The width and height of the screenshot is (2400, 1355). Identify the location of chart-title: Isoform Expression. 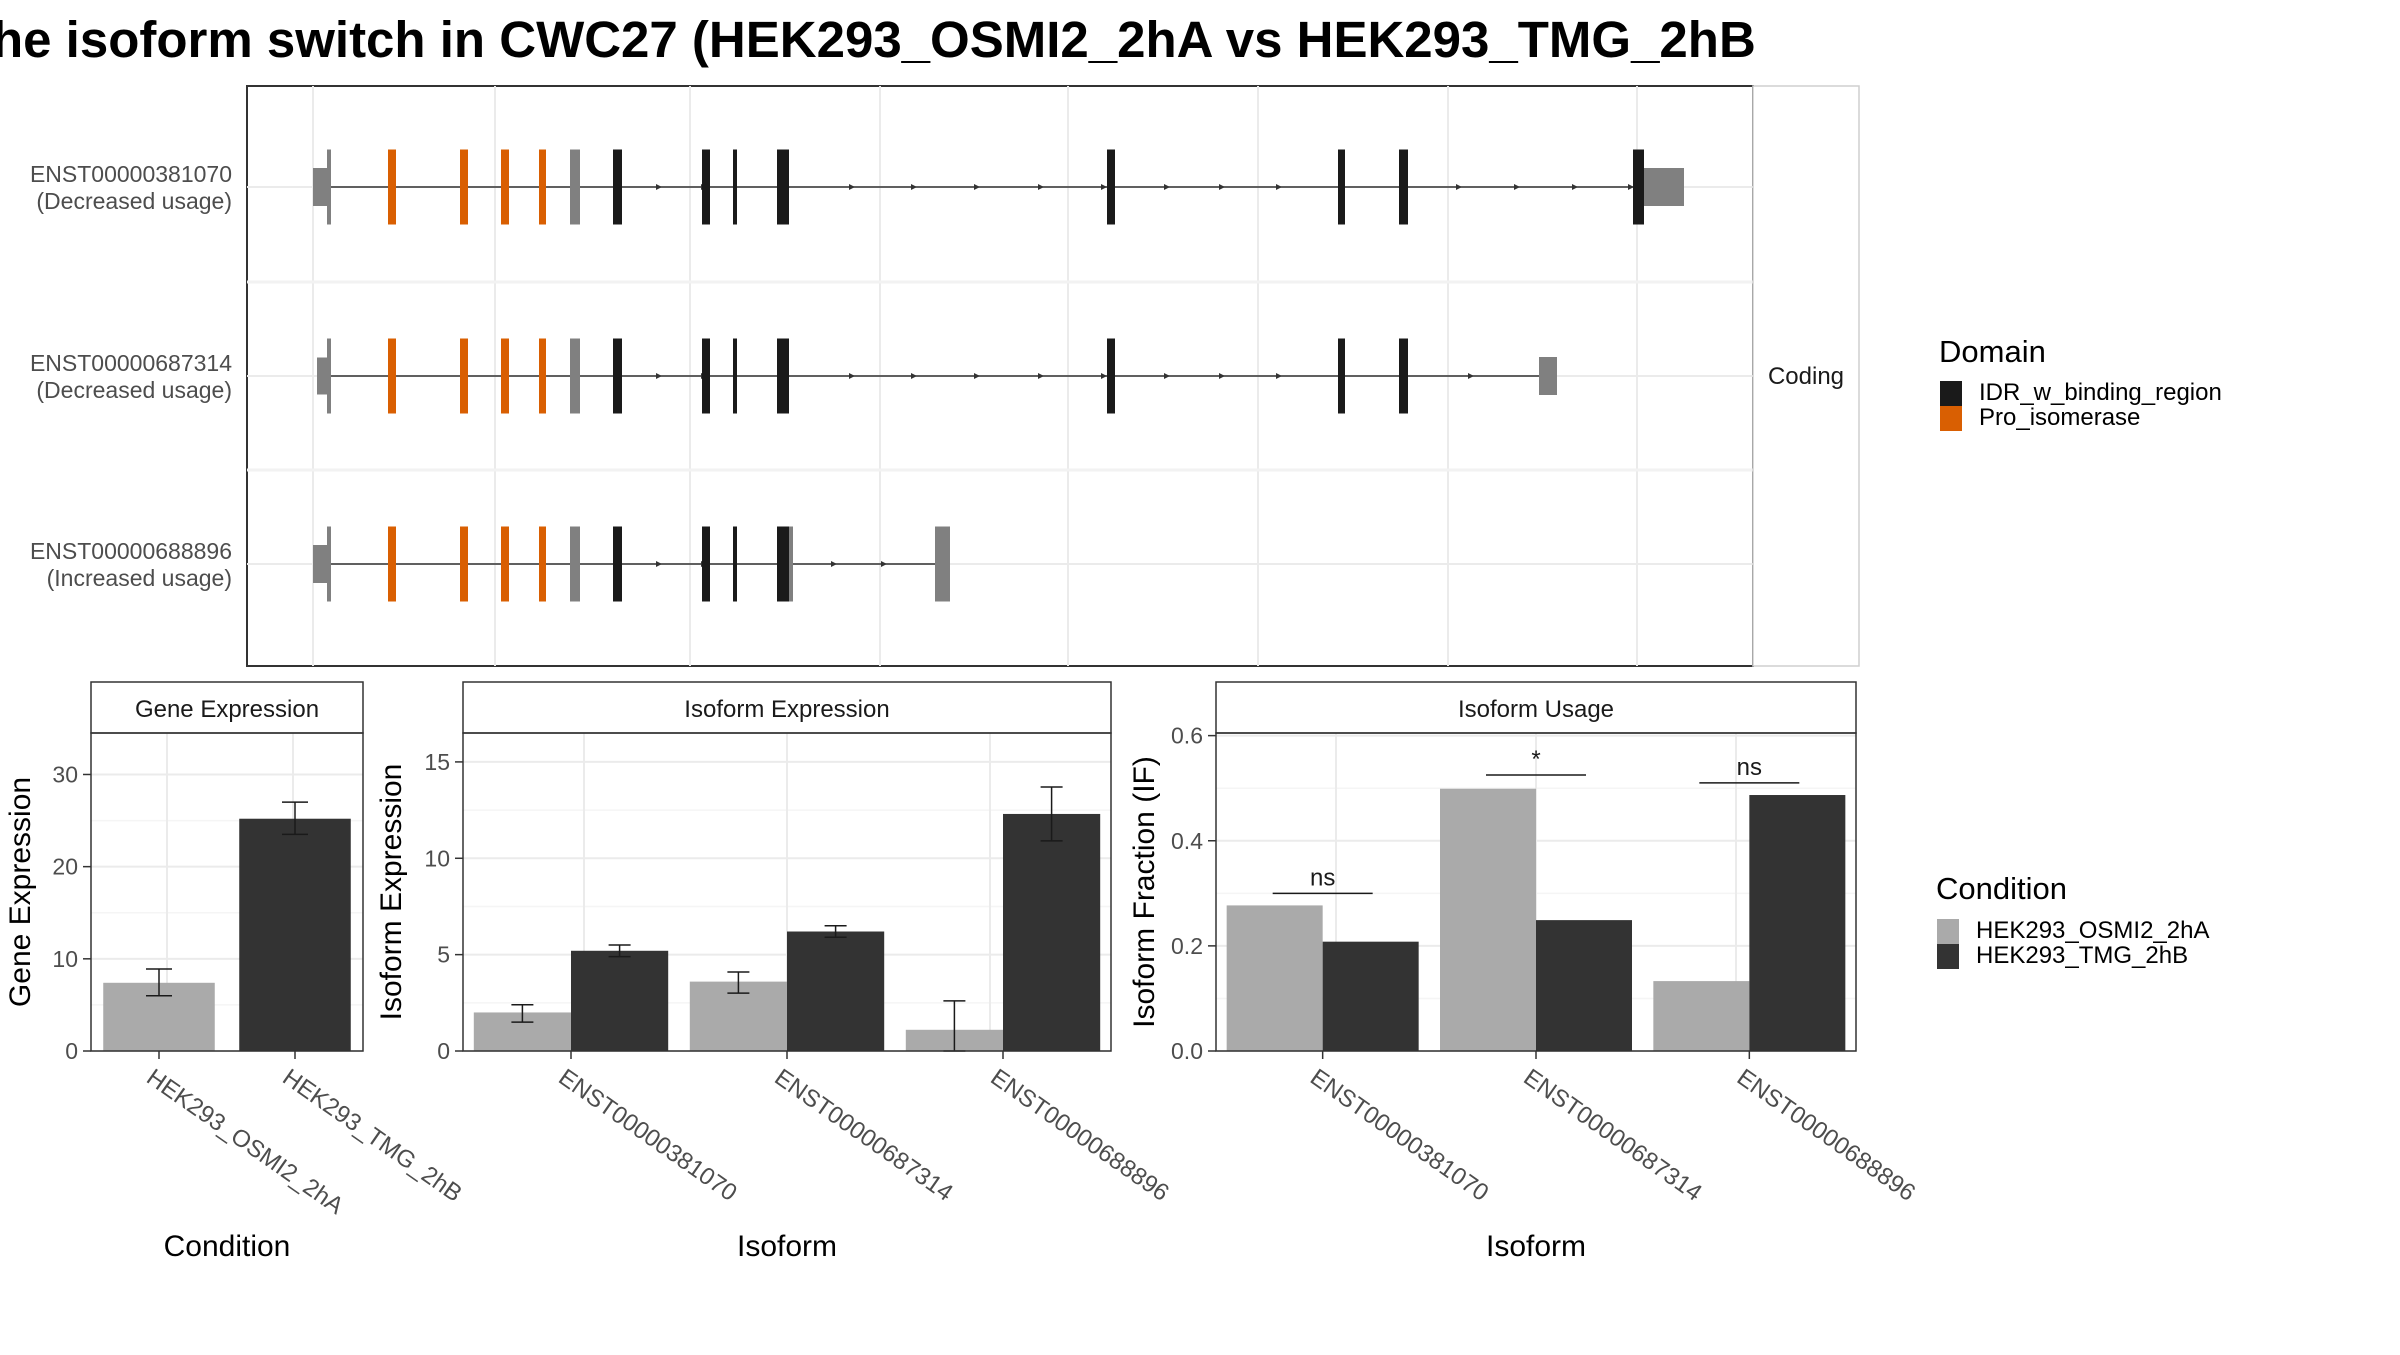
(786, 709).